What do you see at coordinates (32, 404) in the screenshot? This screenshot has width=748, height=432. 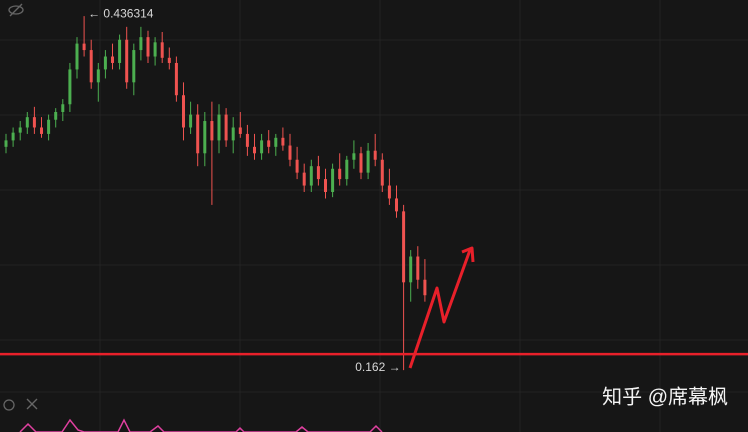 I see `close-icon` at bounding box center [32, 404].